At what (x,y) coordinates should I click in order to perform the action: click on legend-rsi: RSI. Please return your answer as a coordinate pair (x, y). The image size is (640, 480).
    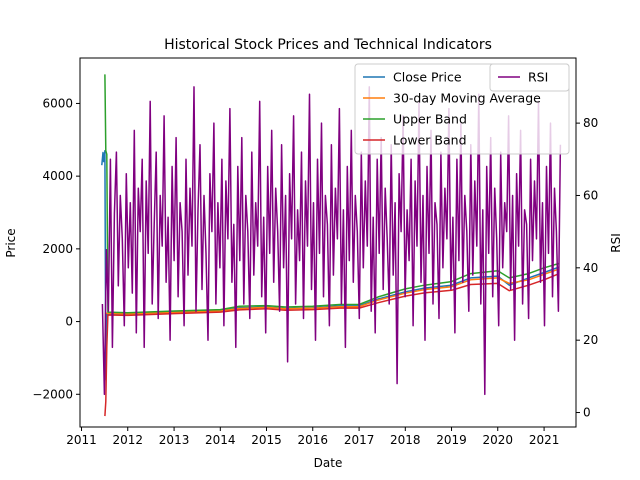
    Looking at the image, I should click on (529, 77).